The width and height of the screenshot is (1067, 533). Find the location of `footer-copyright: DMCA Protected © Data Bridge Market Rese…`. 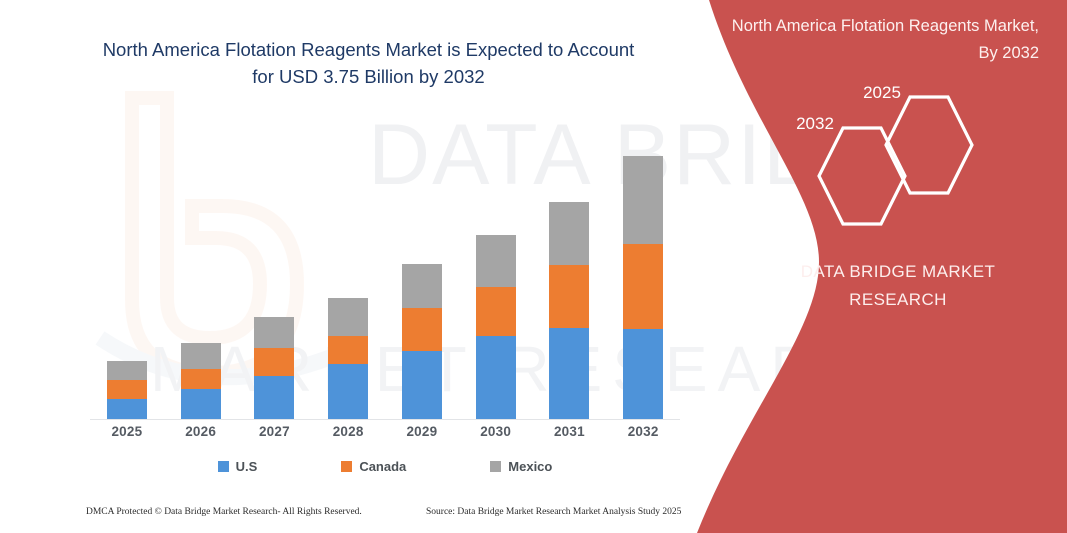

footer-copyright: DMCA Protected © Data Bridge Market Rese… is located at coordinates (224, 512).